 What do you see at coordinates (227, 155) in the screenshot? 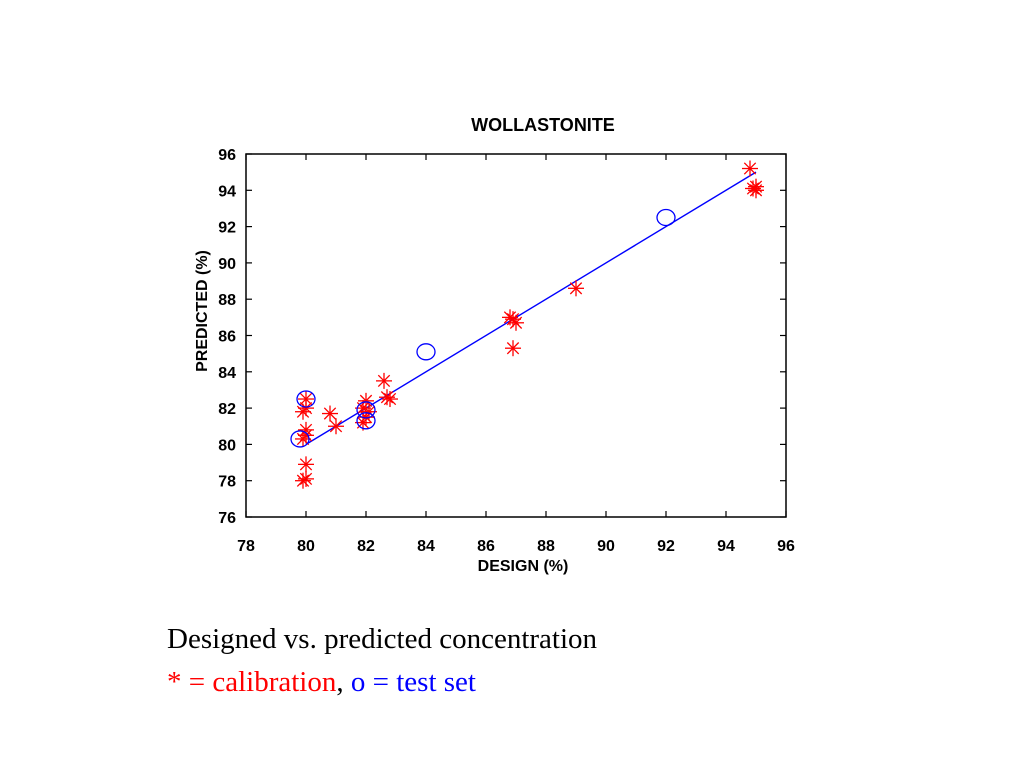
I see `y-tick-label: 96` at bounding box center [227, 155].